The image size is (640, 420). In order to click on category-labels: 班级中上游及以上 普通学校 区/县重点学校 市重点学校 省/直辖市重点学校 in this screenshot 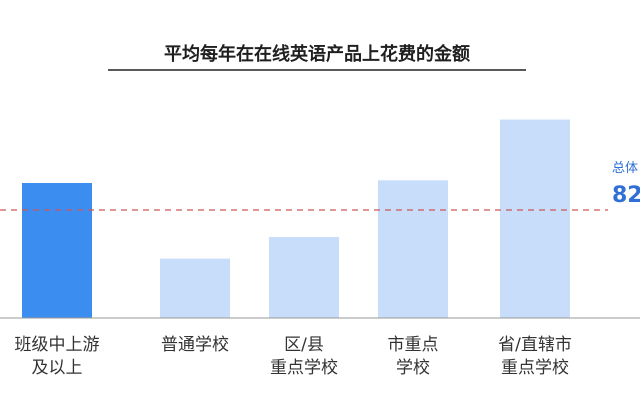, I will do `click(293, 356)`.